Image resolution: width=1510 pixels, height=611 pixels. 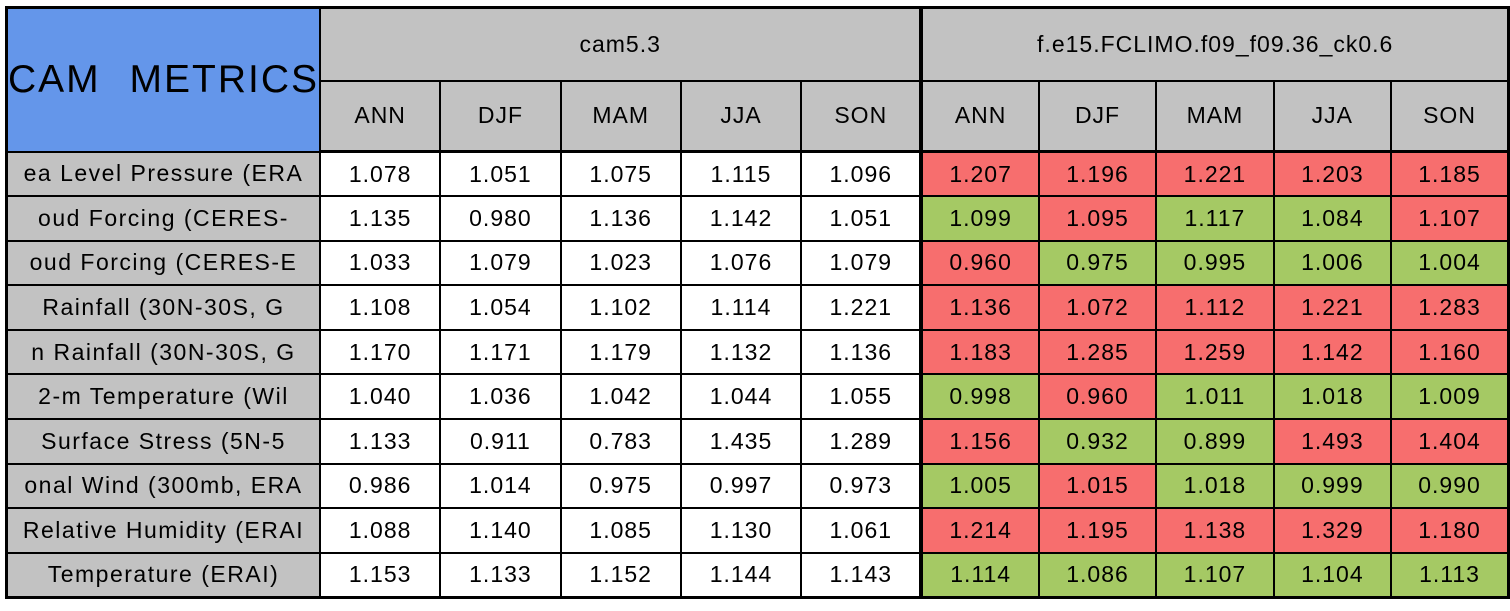 I want to click on test-value-cell: 1.004, so click(x=1450, y=263).